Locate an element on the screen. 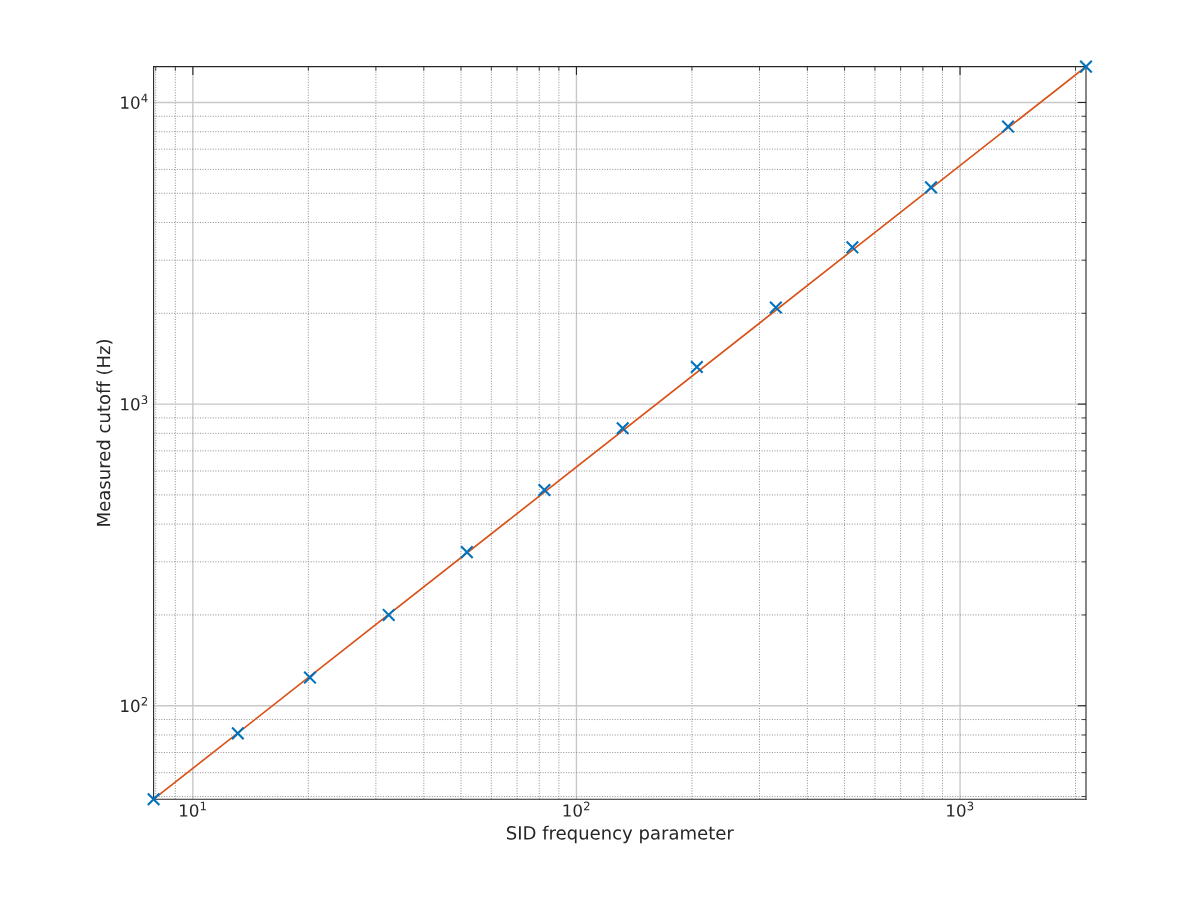  y-tick-label: 10$^{4}$ is located at coordinates (134, 101).